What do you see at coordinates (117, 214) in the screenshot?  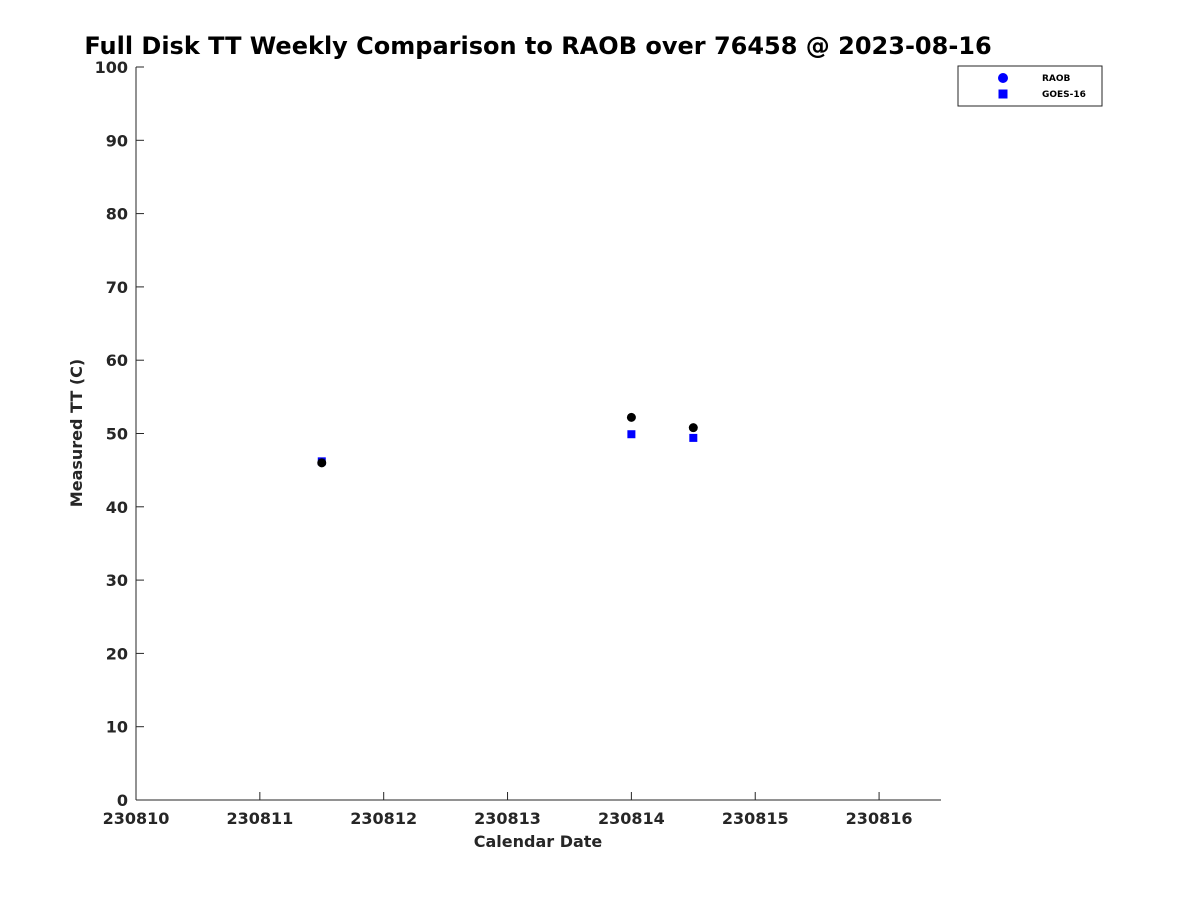 I see `y-tick-label: 80` at bounding box center [117, 214].